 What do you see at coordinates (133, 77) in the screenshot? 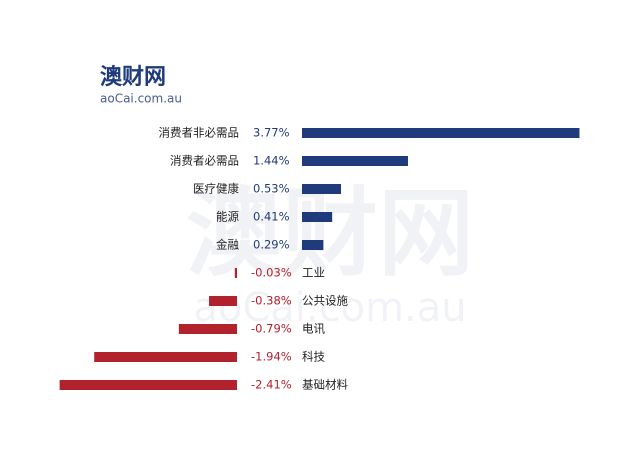
I see `logo-title: 澳财网` at bounding box center [133, 77].